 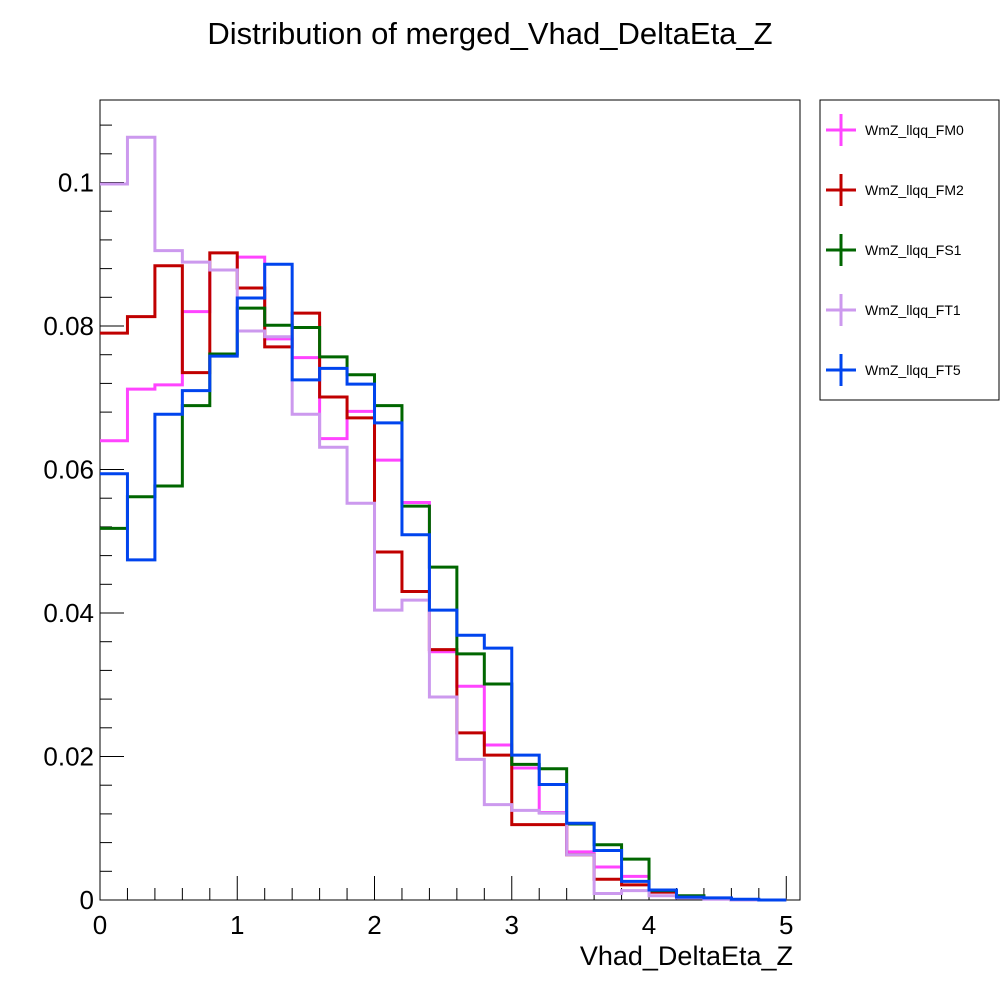 What do you see at coordinates (512, 925) in the screenshot?
I see `x-tick-label: 3` at bounding box center [512, 925].